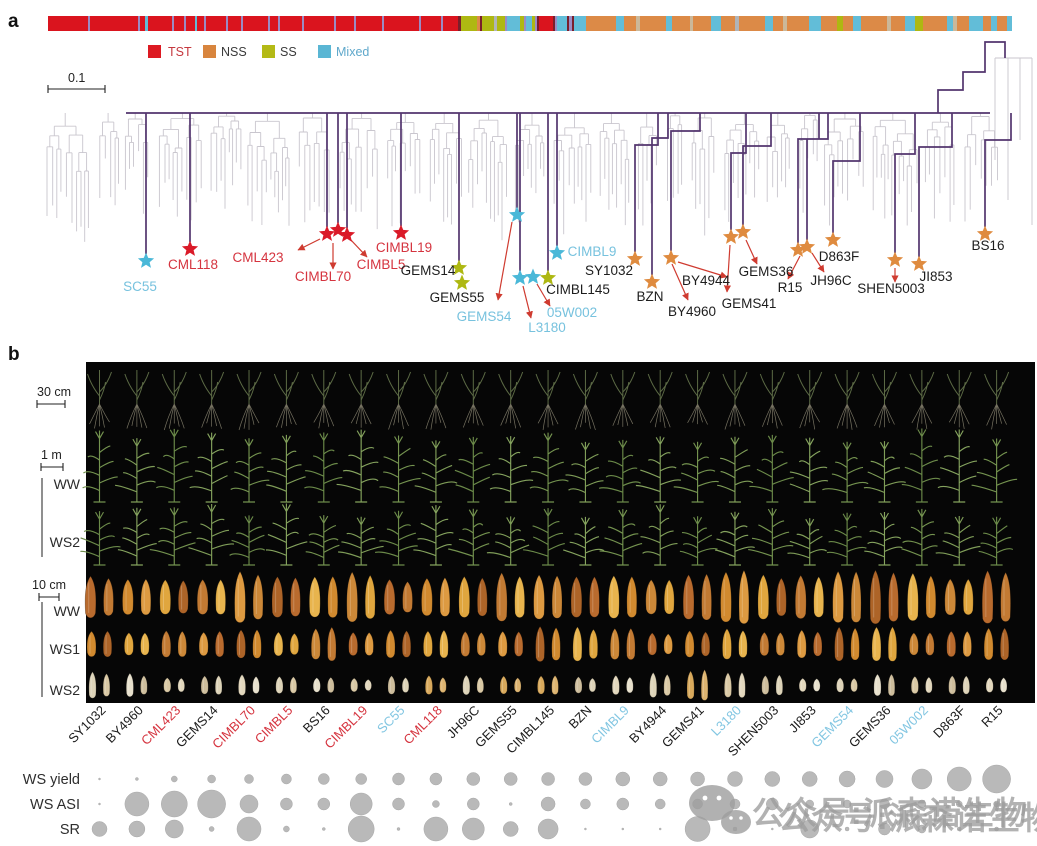 The height and width of the screenshot is (846, 1037). I want to click on legend-label-tst: TST, so click(180, 52).